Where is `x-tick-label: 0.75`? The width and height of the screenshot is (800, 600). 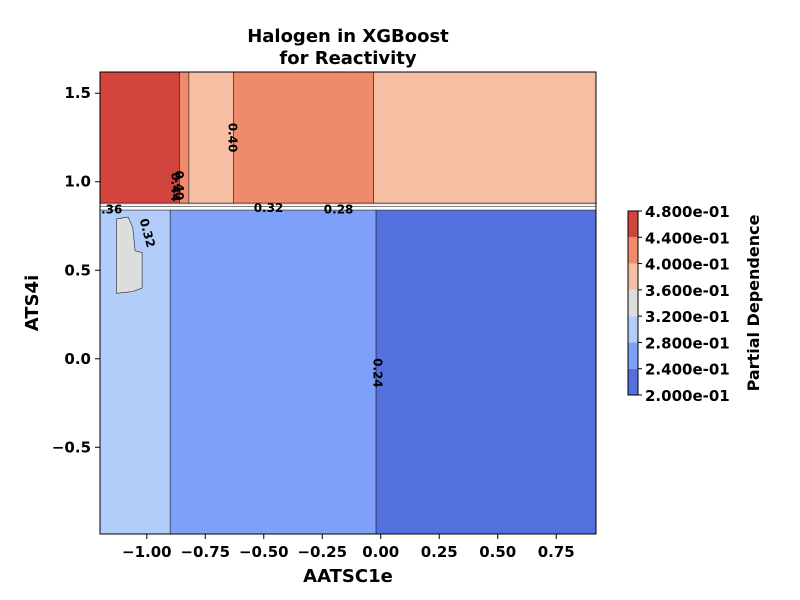
x-tick-label: 0.75 is located at coordinates (556, 552).